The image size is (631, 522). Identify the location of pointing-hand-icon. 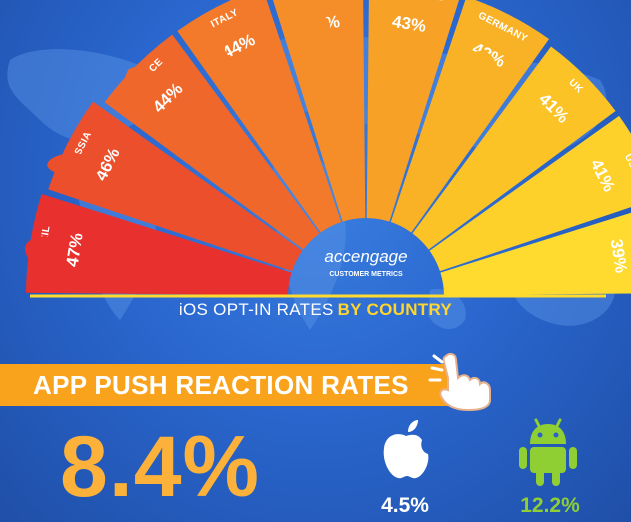
(459, 382).